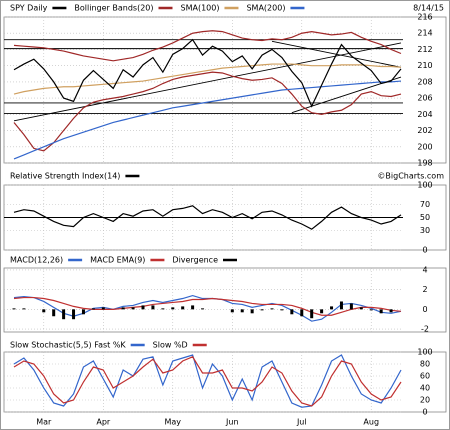 This screenshot has height=430, width=450. What do you see at coordinates (425, 329) in the screenshot?
I see `y-tick-label: -2` at bounding box center [425, 329].